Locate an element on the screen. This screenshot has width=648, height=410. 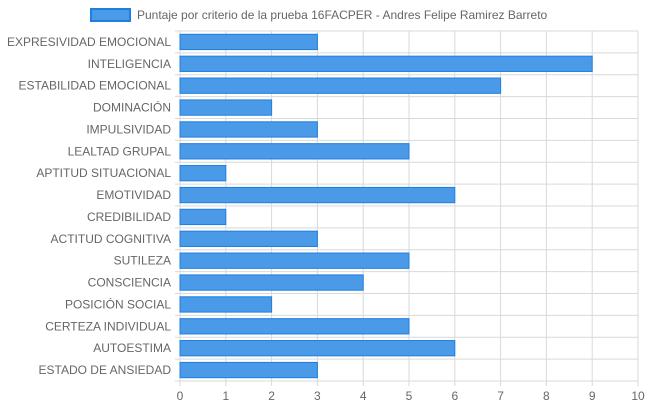
category-label: POSICIÓN SOCIAL is located at coordinates (118, 303).